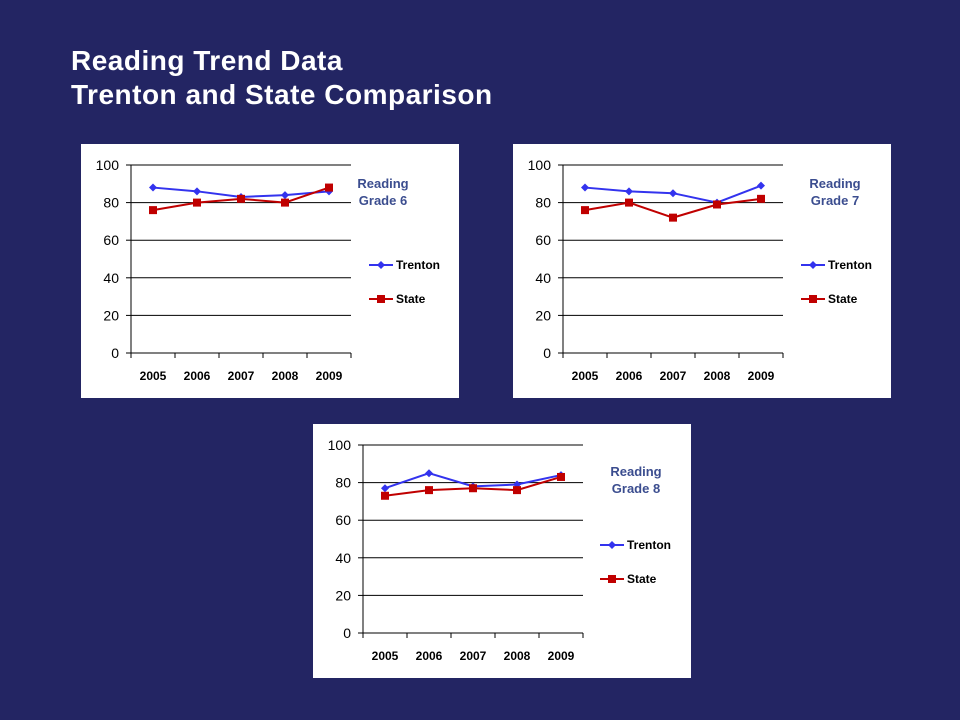 The height and width of the screenshot is (720, 960). Describe the element at coordinates (835, 200) in the screenshot. I see `chart-title-line-2: Grade 7` at that location.